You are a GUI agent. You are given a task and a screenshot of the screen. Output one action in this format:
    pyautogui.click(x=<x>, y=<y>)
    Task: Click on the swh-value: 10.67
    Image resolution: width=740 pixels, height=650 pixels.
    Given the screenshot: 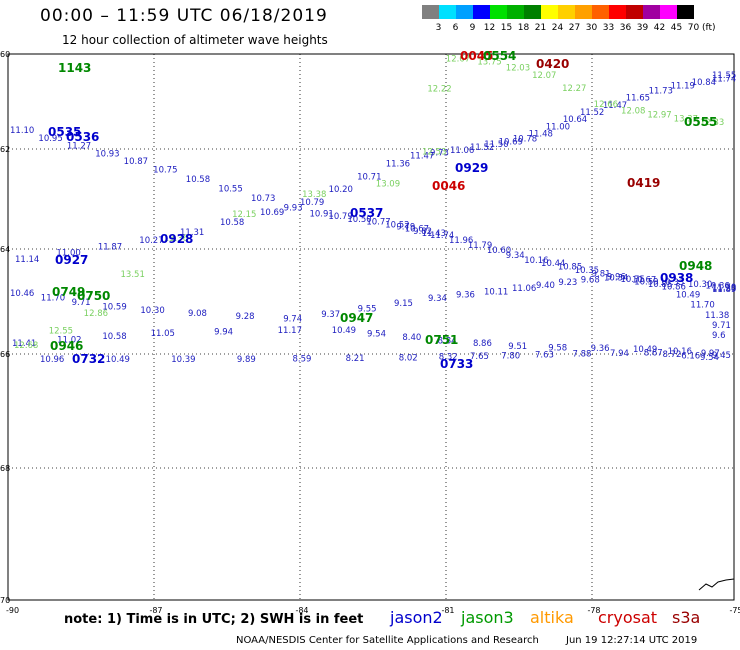 What is the action you would take?
    pyautogui.click(x=644, y=281)
    